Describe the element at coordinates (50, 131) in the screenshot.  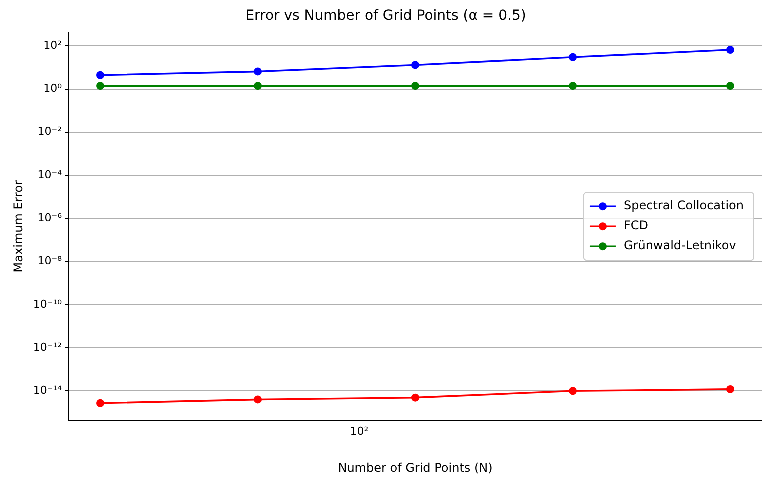
I see `y-tick-label: 10⁻²` at that location.